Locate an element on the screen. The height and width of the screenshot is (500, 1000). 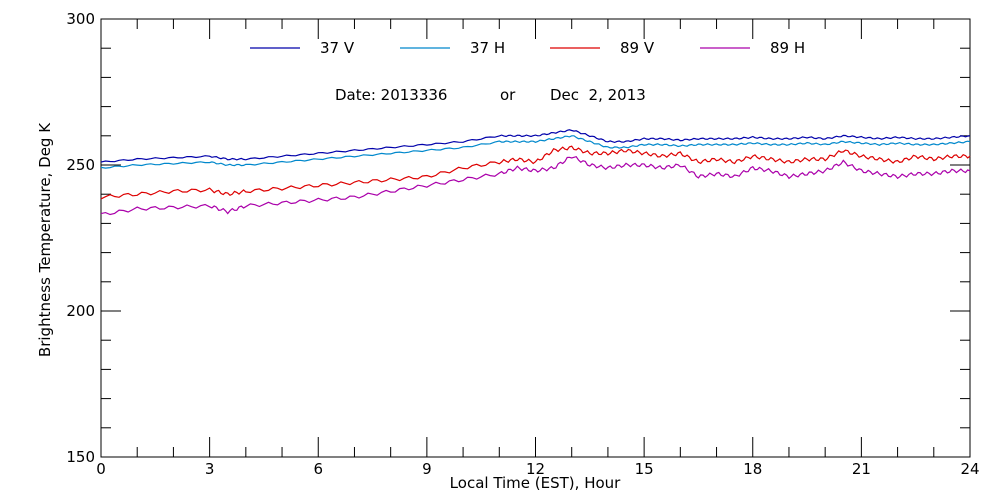
x-tick-label: 15 is located at coordinates (644, 469).